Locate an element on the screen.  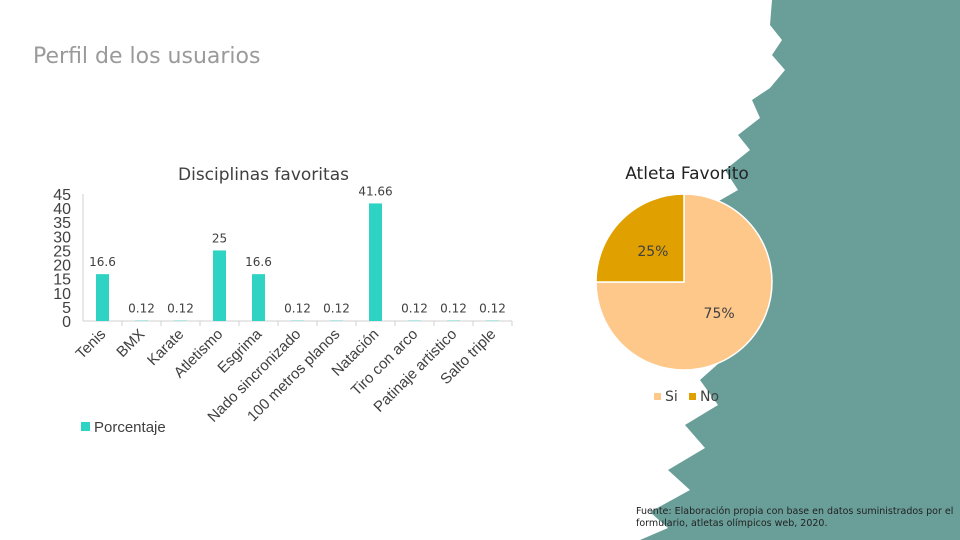
y-tick-label: 25 is located at coordinates (62, 251).